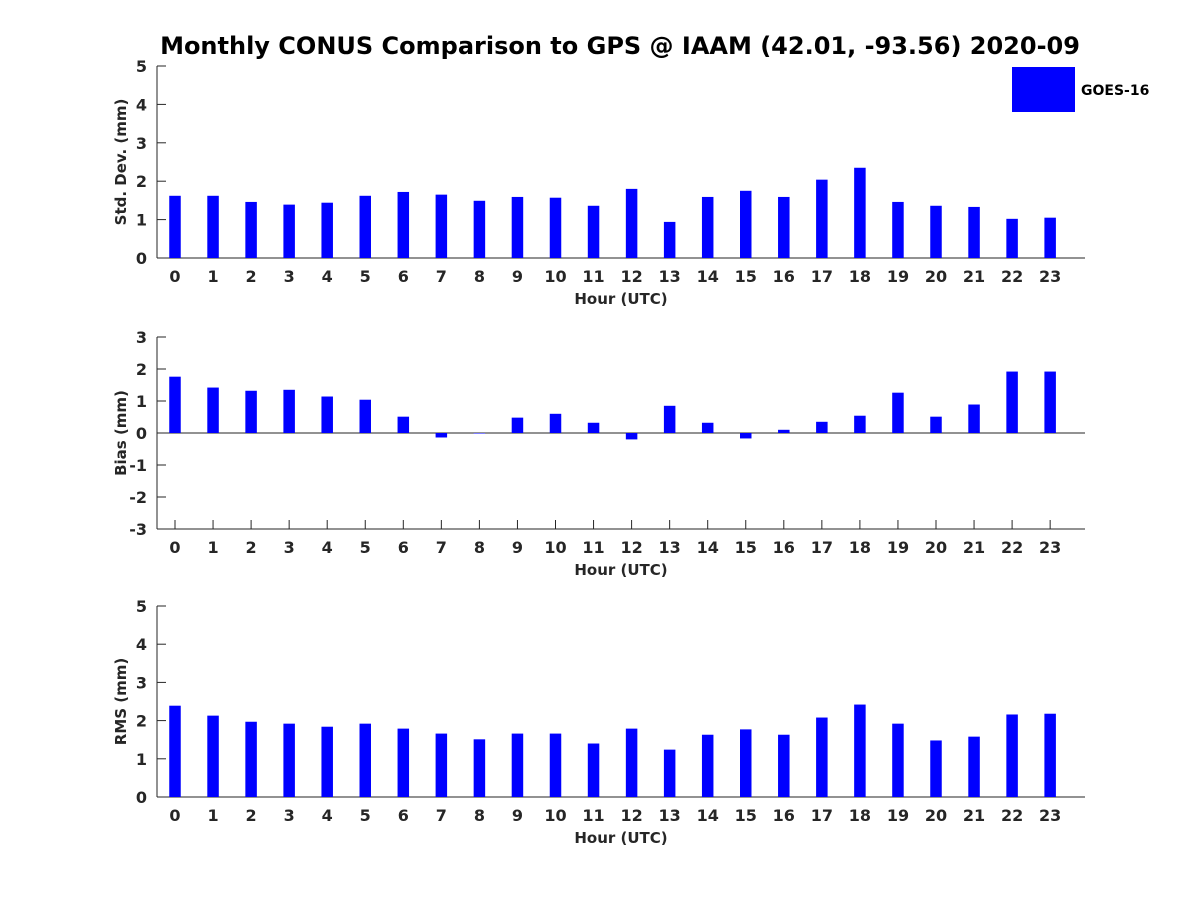 Image resolution: width=1200 pixels, height=900 pixels. What do you see at coordinates (141, 220) in the screenshot?
I see `y-tick-label: 1` at bounding box center [141, 220].